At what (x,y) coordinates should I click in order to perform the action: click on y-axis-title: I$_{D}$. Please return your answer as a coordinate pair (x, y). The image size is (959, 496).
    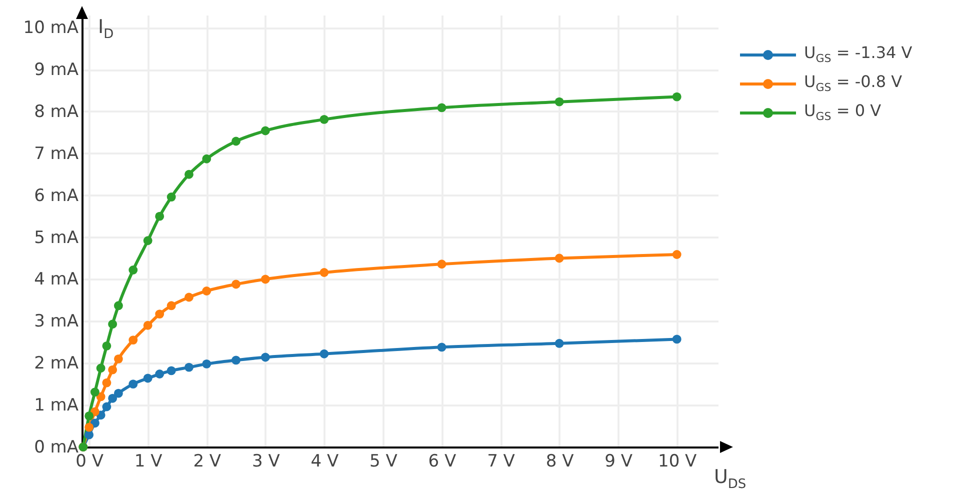
    Looking at the image, I should click on (106, 29).